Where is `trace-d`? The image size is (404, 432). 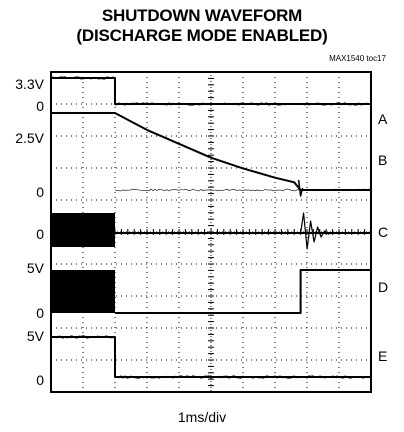 trace-d is located at coordinates (243, 291).